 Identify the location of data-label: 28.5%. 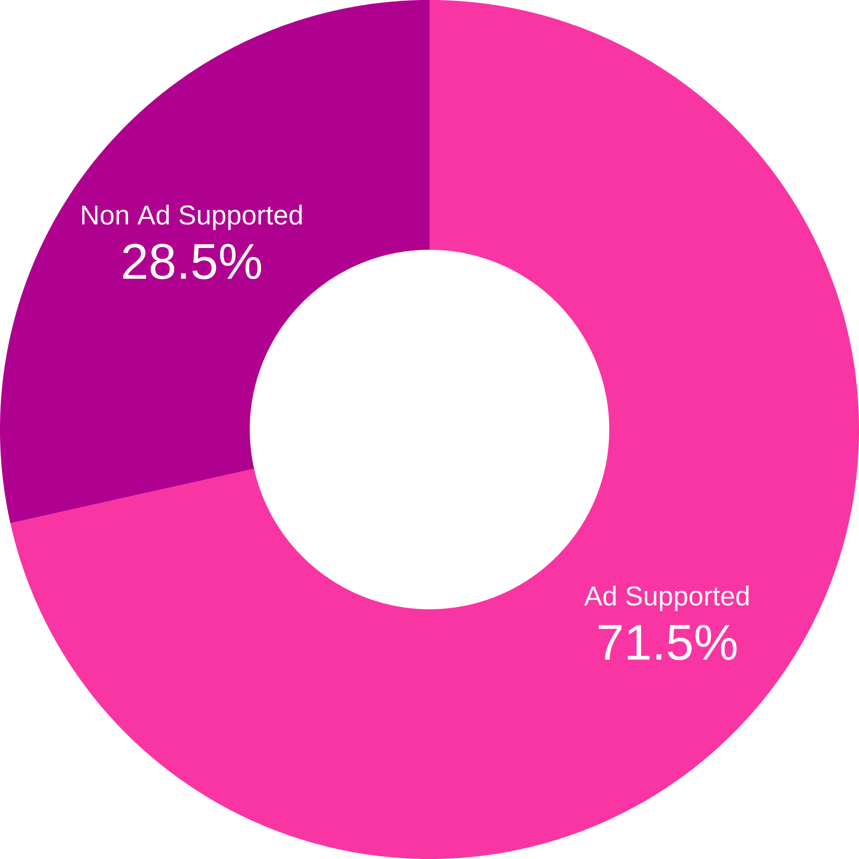
(192, 262).